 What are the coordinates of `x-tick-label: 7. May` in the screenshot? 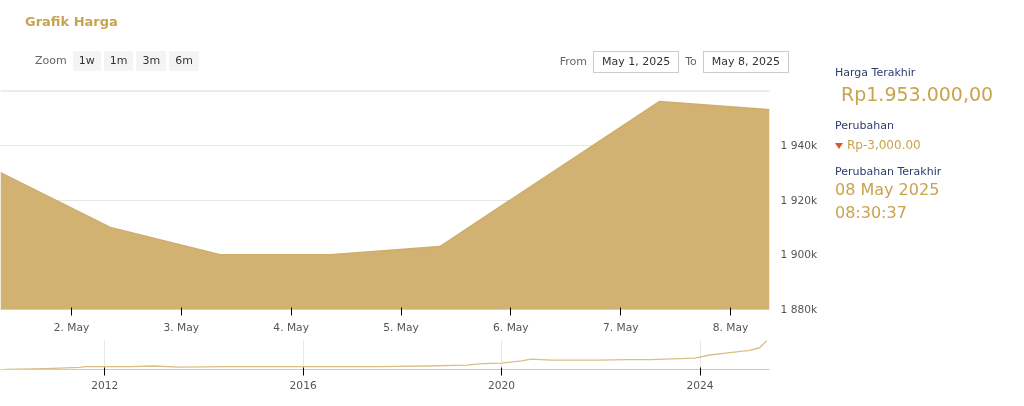 It's located at (620, 327).